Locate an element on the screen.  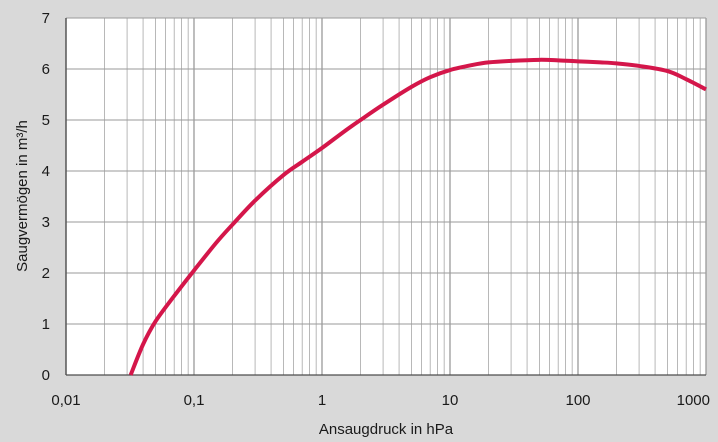
y-tick-label: 5 is located at coordinates (46, 120).